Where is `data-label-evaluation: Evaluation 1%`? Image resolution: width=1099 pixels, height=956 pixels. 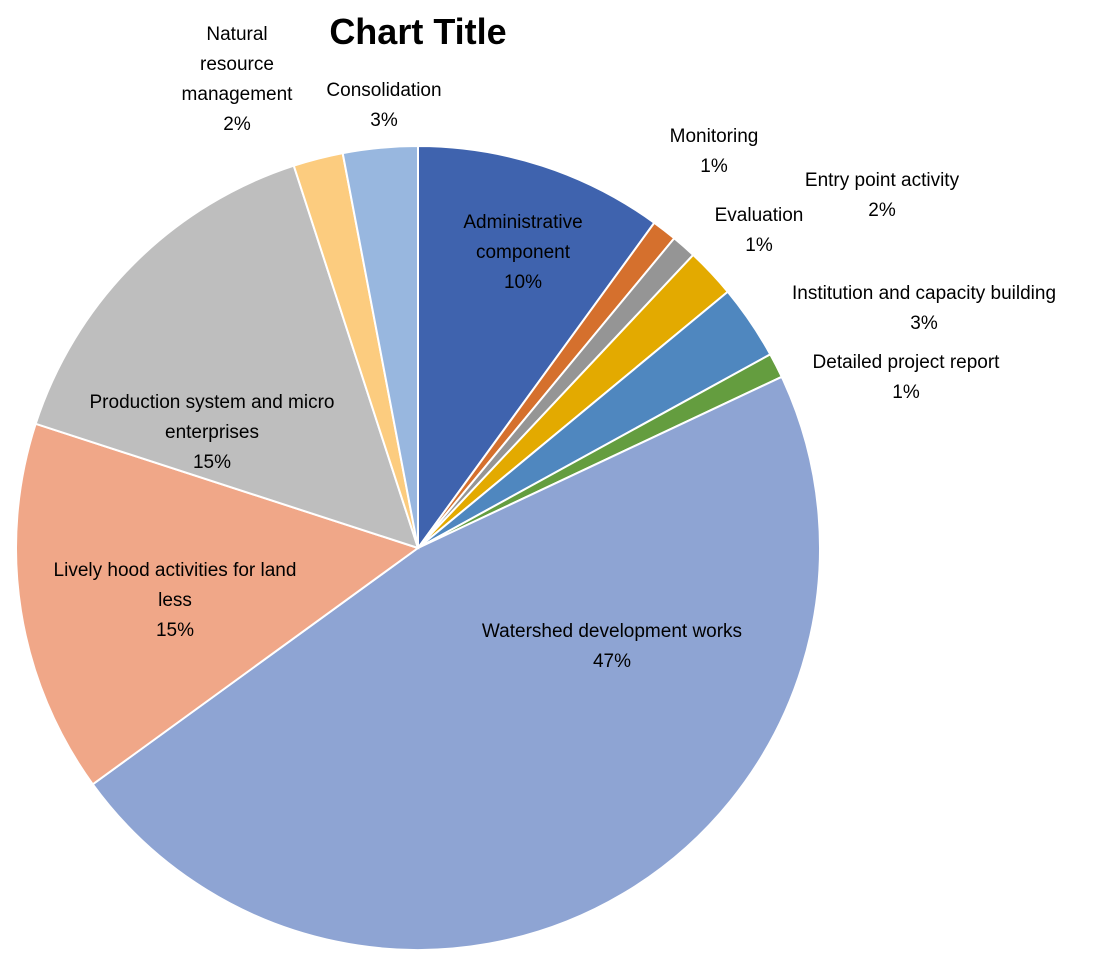
data-label-evaluation: Evaluation 1% is located at coordinates (759, 230).